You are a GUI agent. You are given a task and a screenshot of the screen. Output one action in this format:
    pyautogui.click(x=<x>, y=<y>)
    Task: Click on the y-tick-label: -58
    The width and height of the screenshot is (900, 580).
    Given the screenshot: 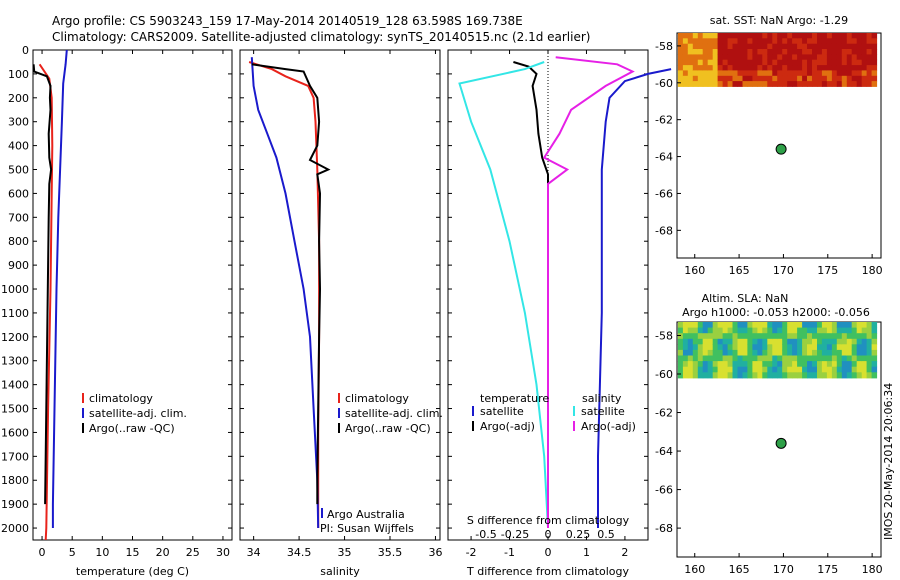 What is the action you would take?
    pyautogui.click(x=664, y=335)
    